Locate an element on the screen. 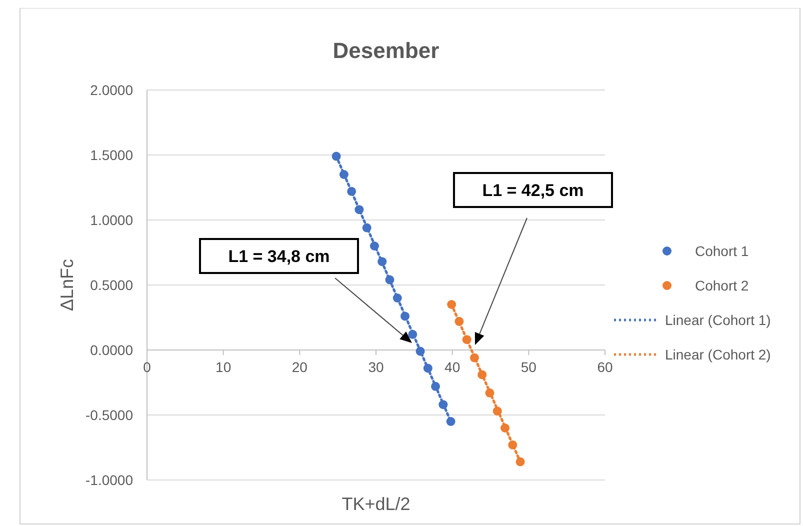  x-tick-label: 20 is located at coordinates (300, 367).